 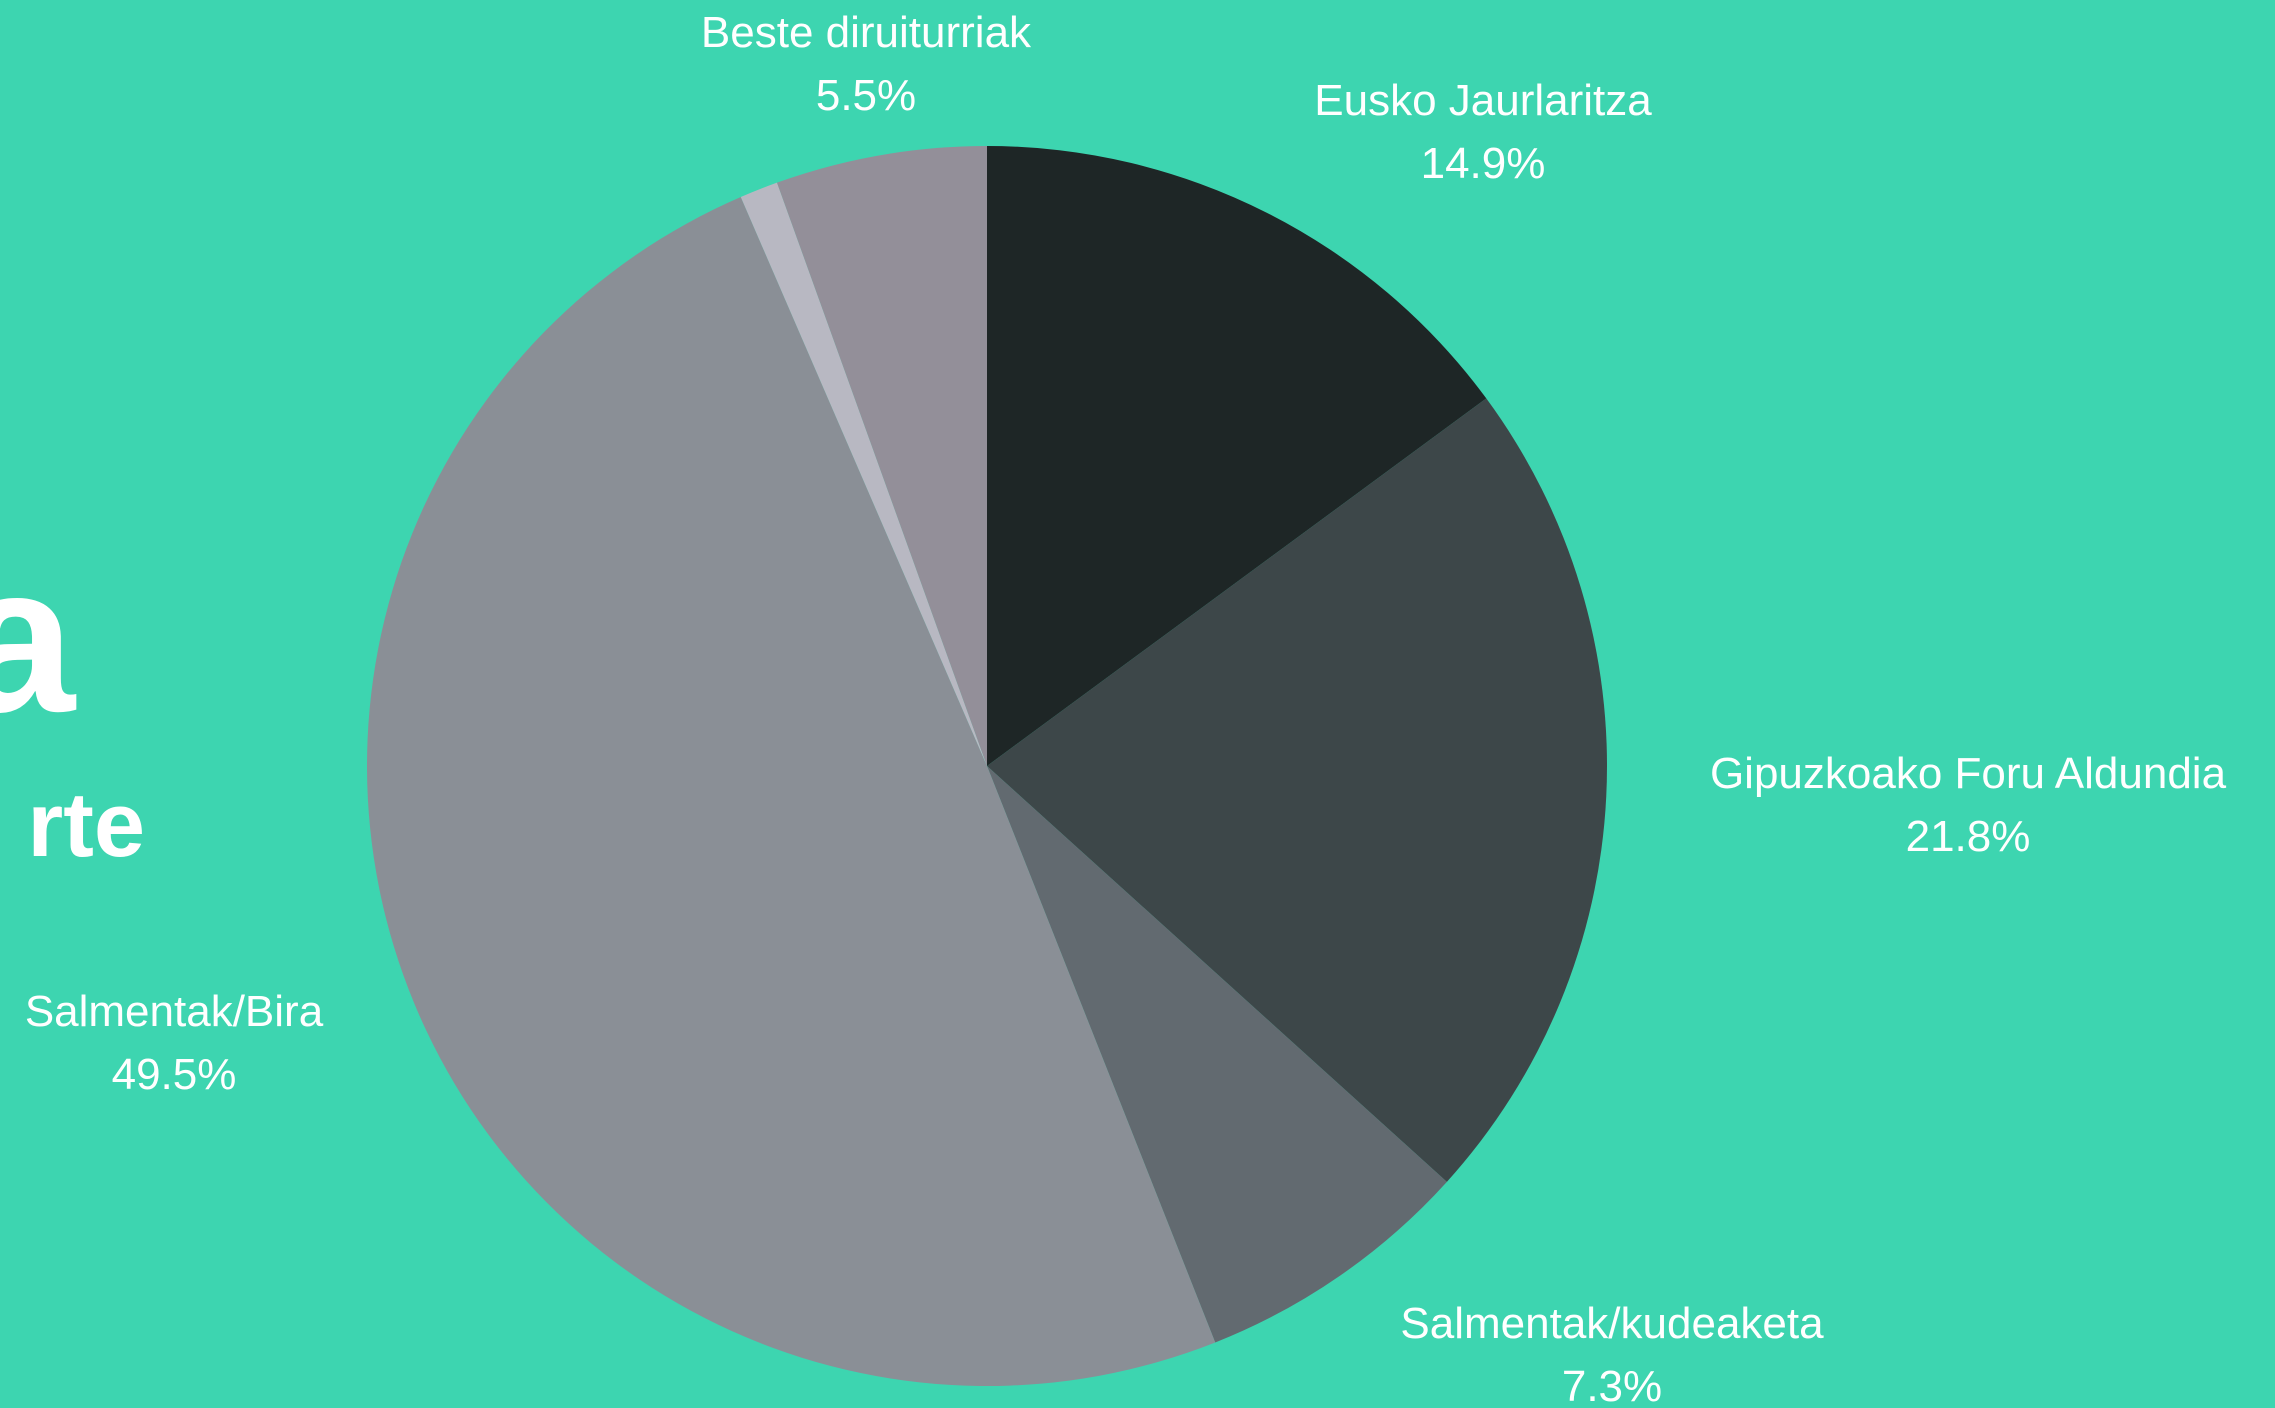 What do you see at coordinates (1483, 100) in the screenshot?
I see `slice-label: Eusko Jaurlaritza` at bounding box center [1483, 100].